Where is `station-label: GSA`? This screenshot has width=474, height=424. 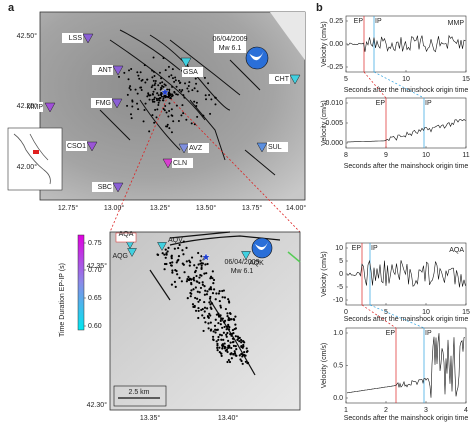 station-label: GSA is located at coordinates (190, 72).